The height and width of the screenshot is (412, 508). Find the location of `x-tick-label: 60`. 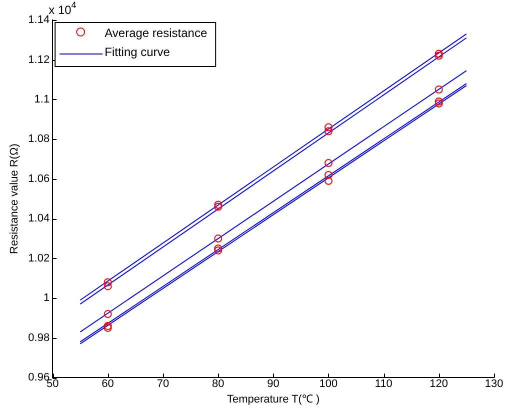

x-tick-label: 60 is located at coordinates (108, 384).